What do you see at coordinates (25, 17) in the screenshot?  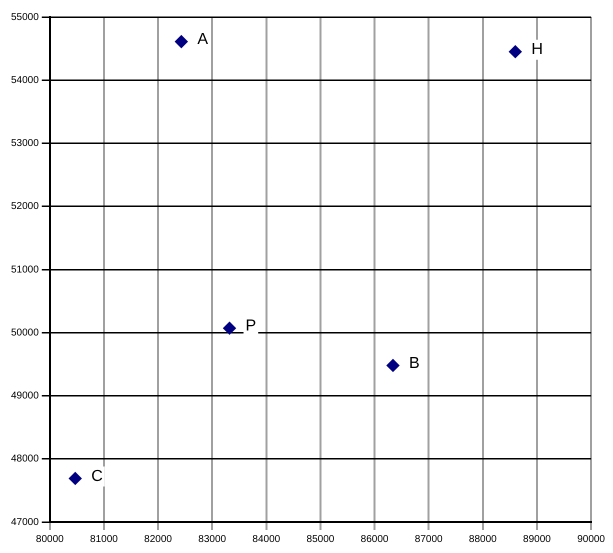 I see `y-tick-label: 55000` at bounding box center [25, 17].